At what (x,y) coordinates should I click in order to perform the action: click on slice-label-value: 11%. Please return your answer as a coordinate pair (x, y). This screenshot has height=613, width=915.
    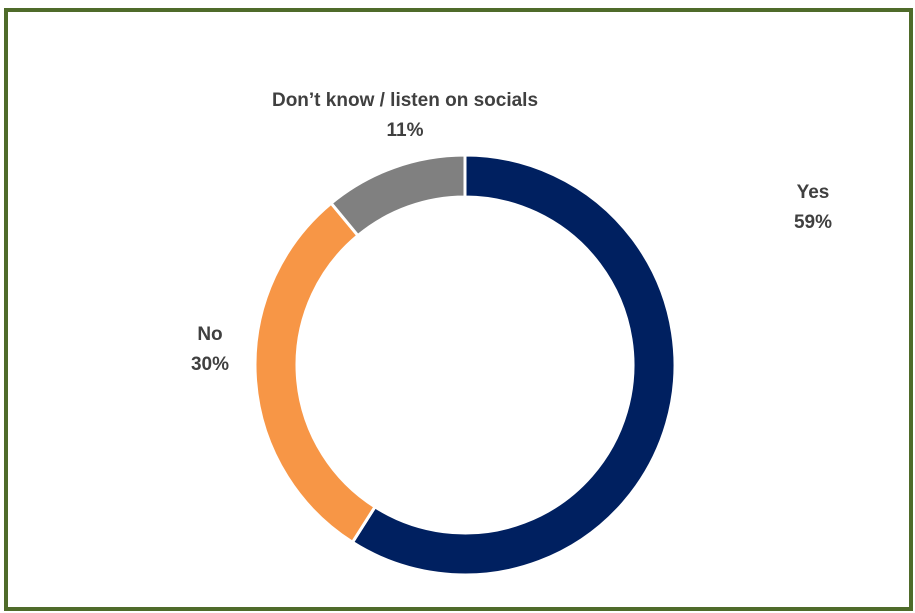
    Looking at the image, I should click on (405, 130).